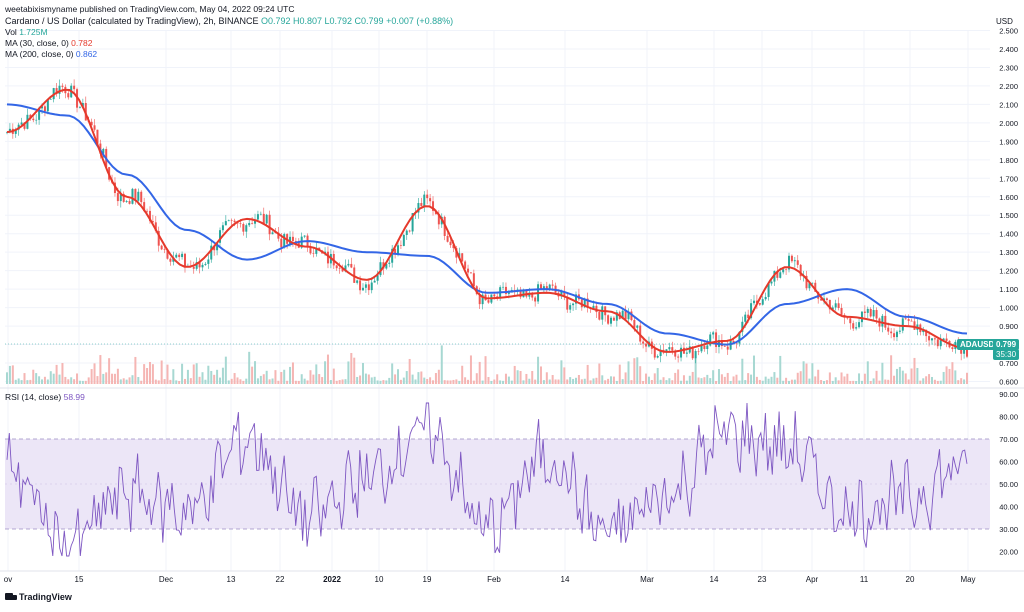  Describe the element at coordinates (1008, 529) in the screenshot. I see `rsi-tick-label: 30.00` at that location.